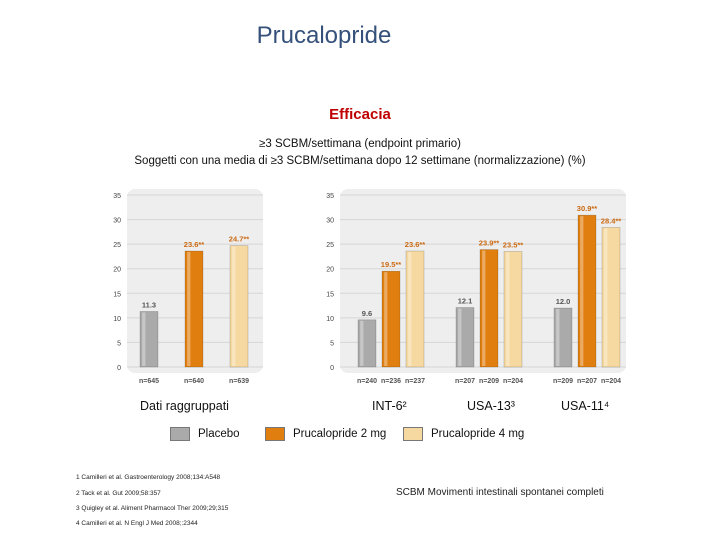 The height and width of the screenshot is (540, 720). I want to click on trials-bar-g1-s3-highlight, so click(410, 309).